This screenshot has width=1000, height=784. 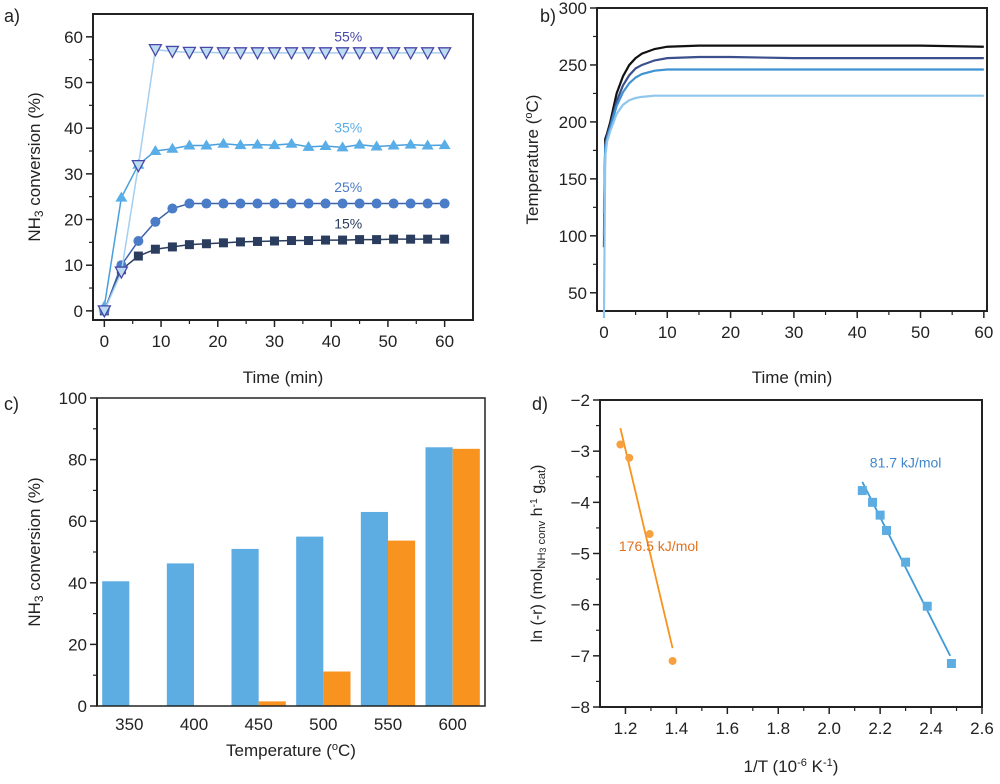 I want to click on x-tick-label: 2.2, so click(x=880, y=728).